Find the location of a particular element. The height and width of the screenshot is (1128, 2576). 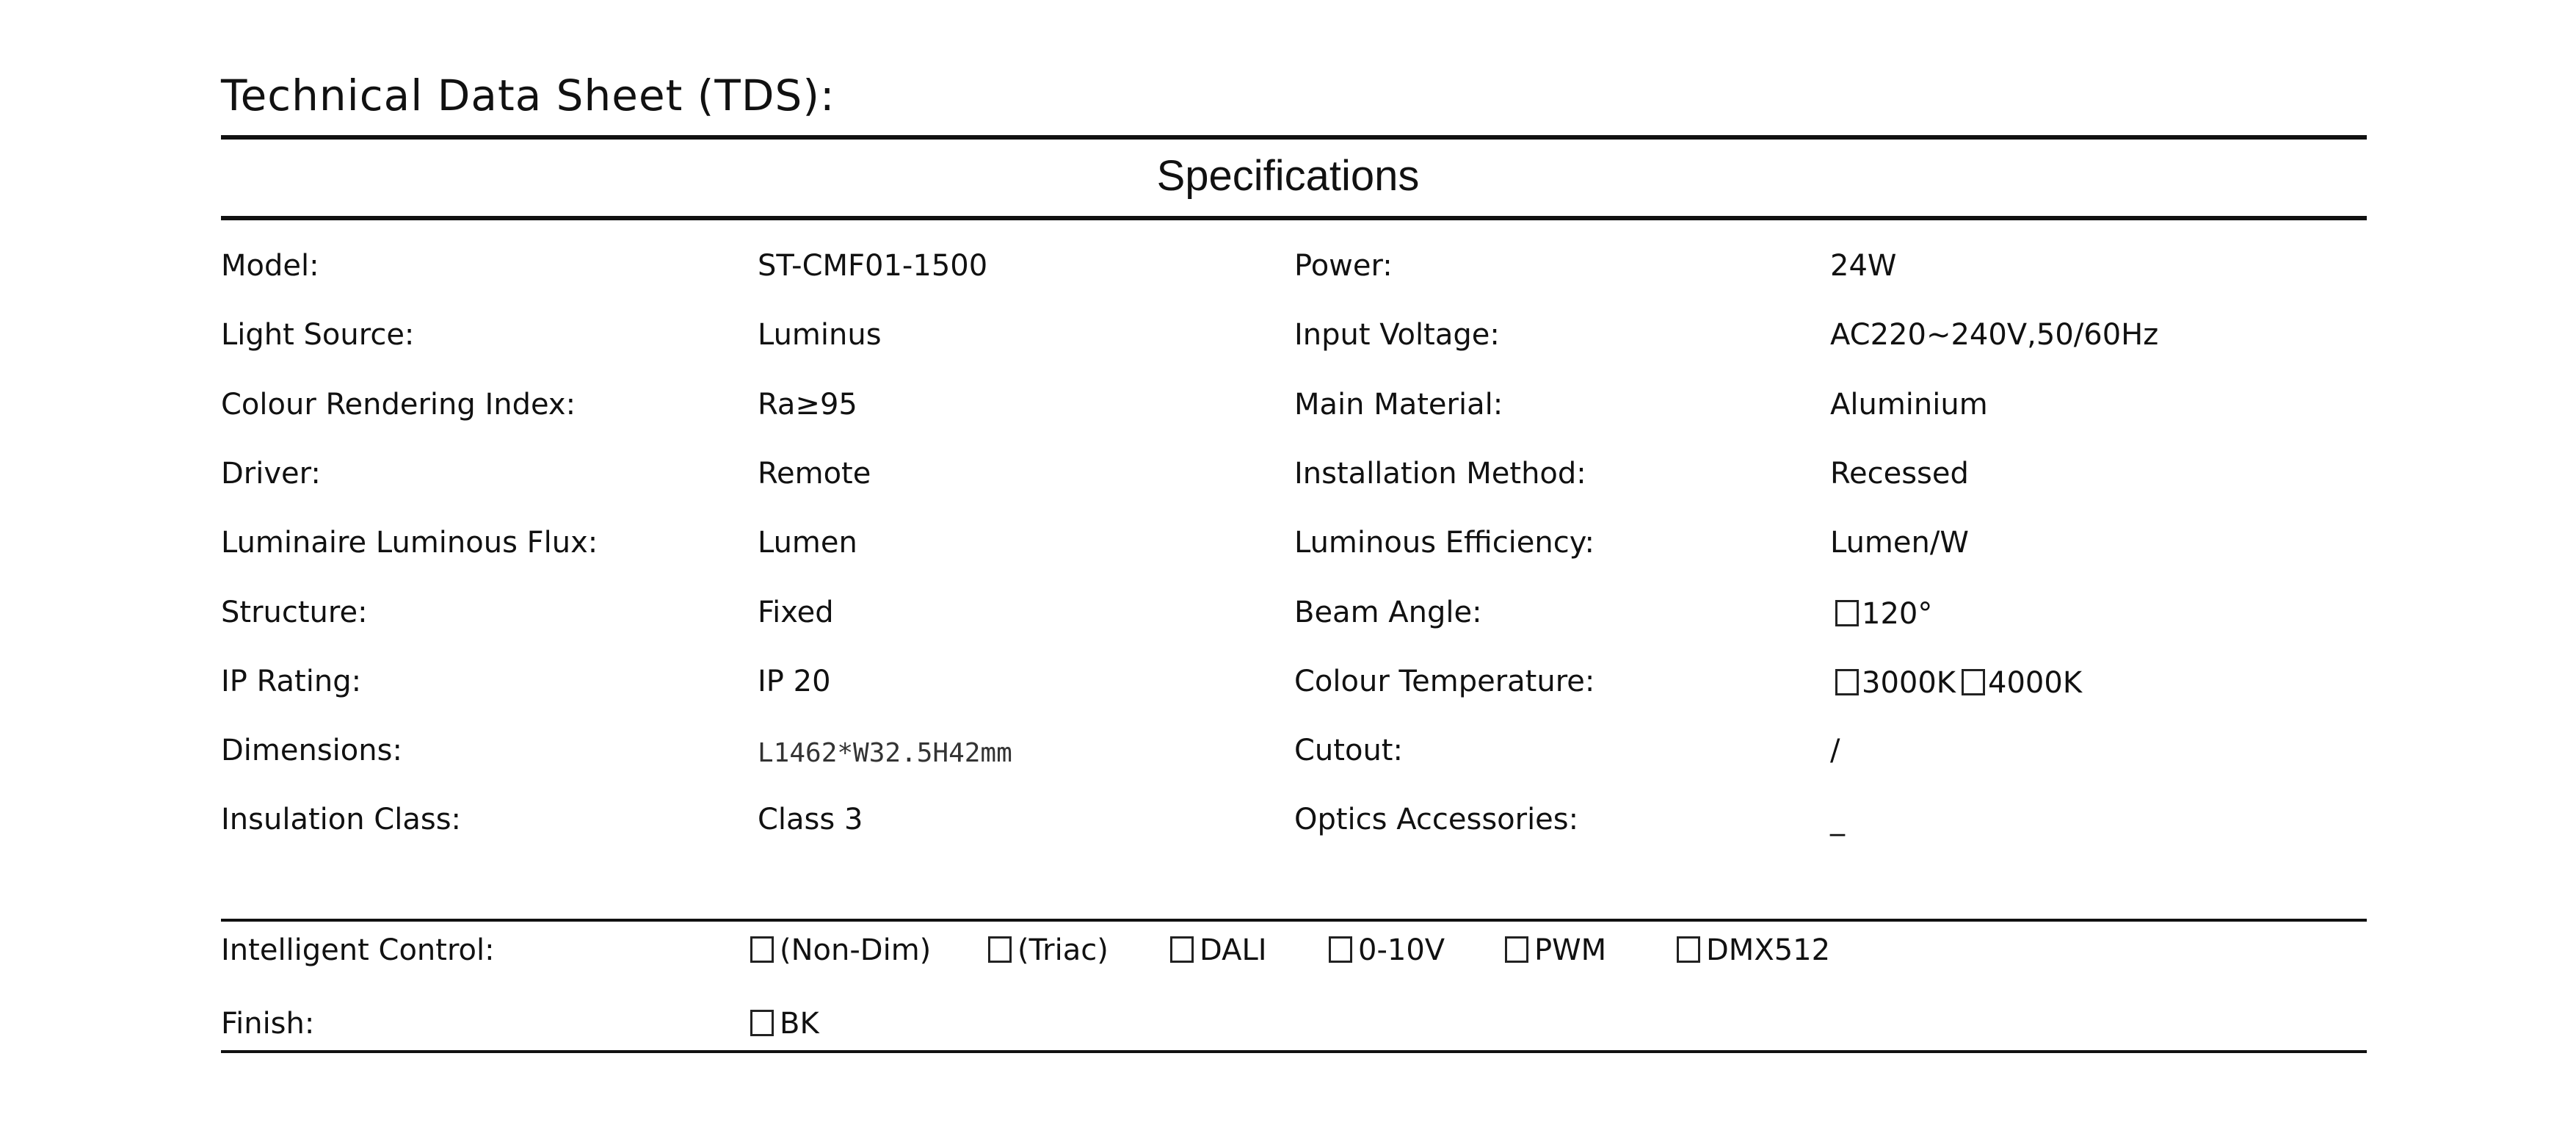

option-label: 0-10V is located at coordinates (1402, 950).